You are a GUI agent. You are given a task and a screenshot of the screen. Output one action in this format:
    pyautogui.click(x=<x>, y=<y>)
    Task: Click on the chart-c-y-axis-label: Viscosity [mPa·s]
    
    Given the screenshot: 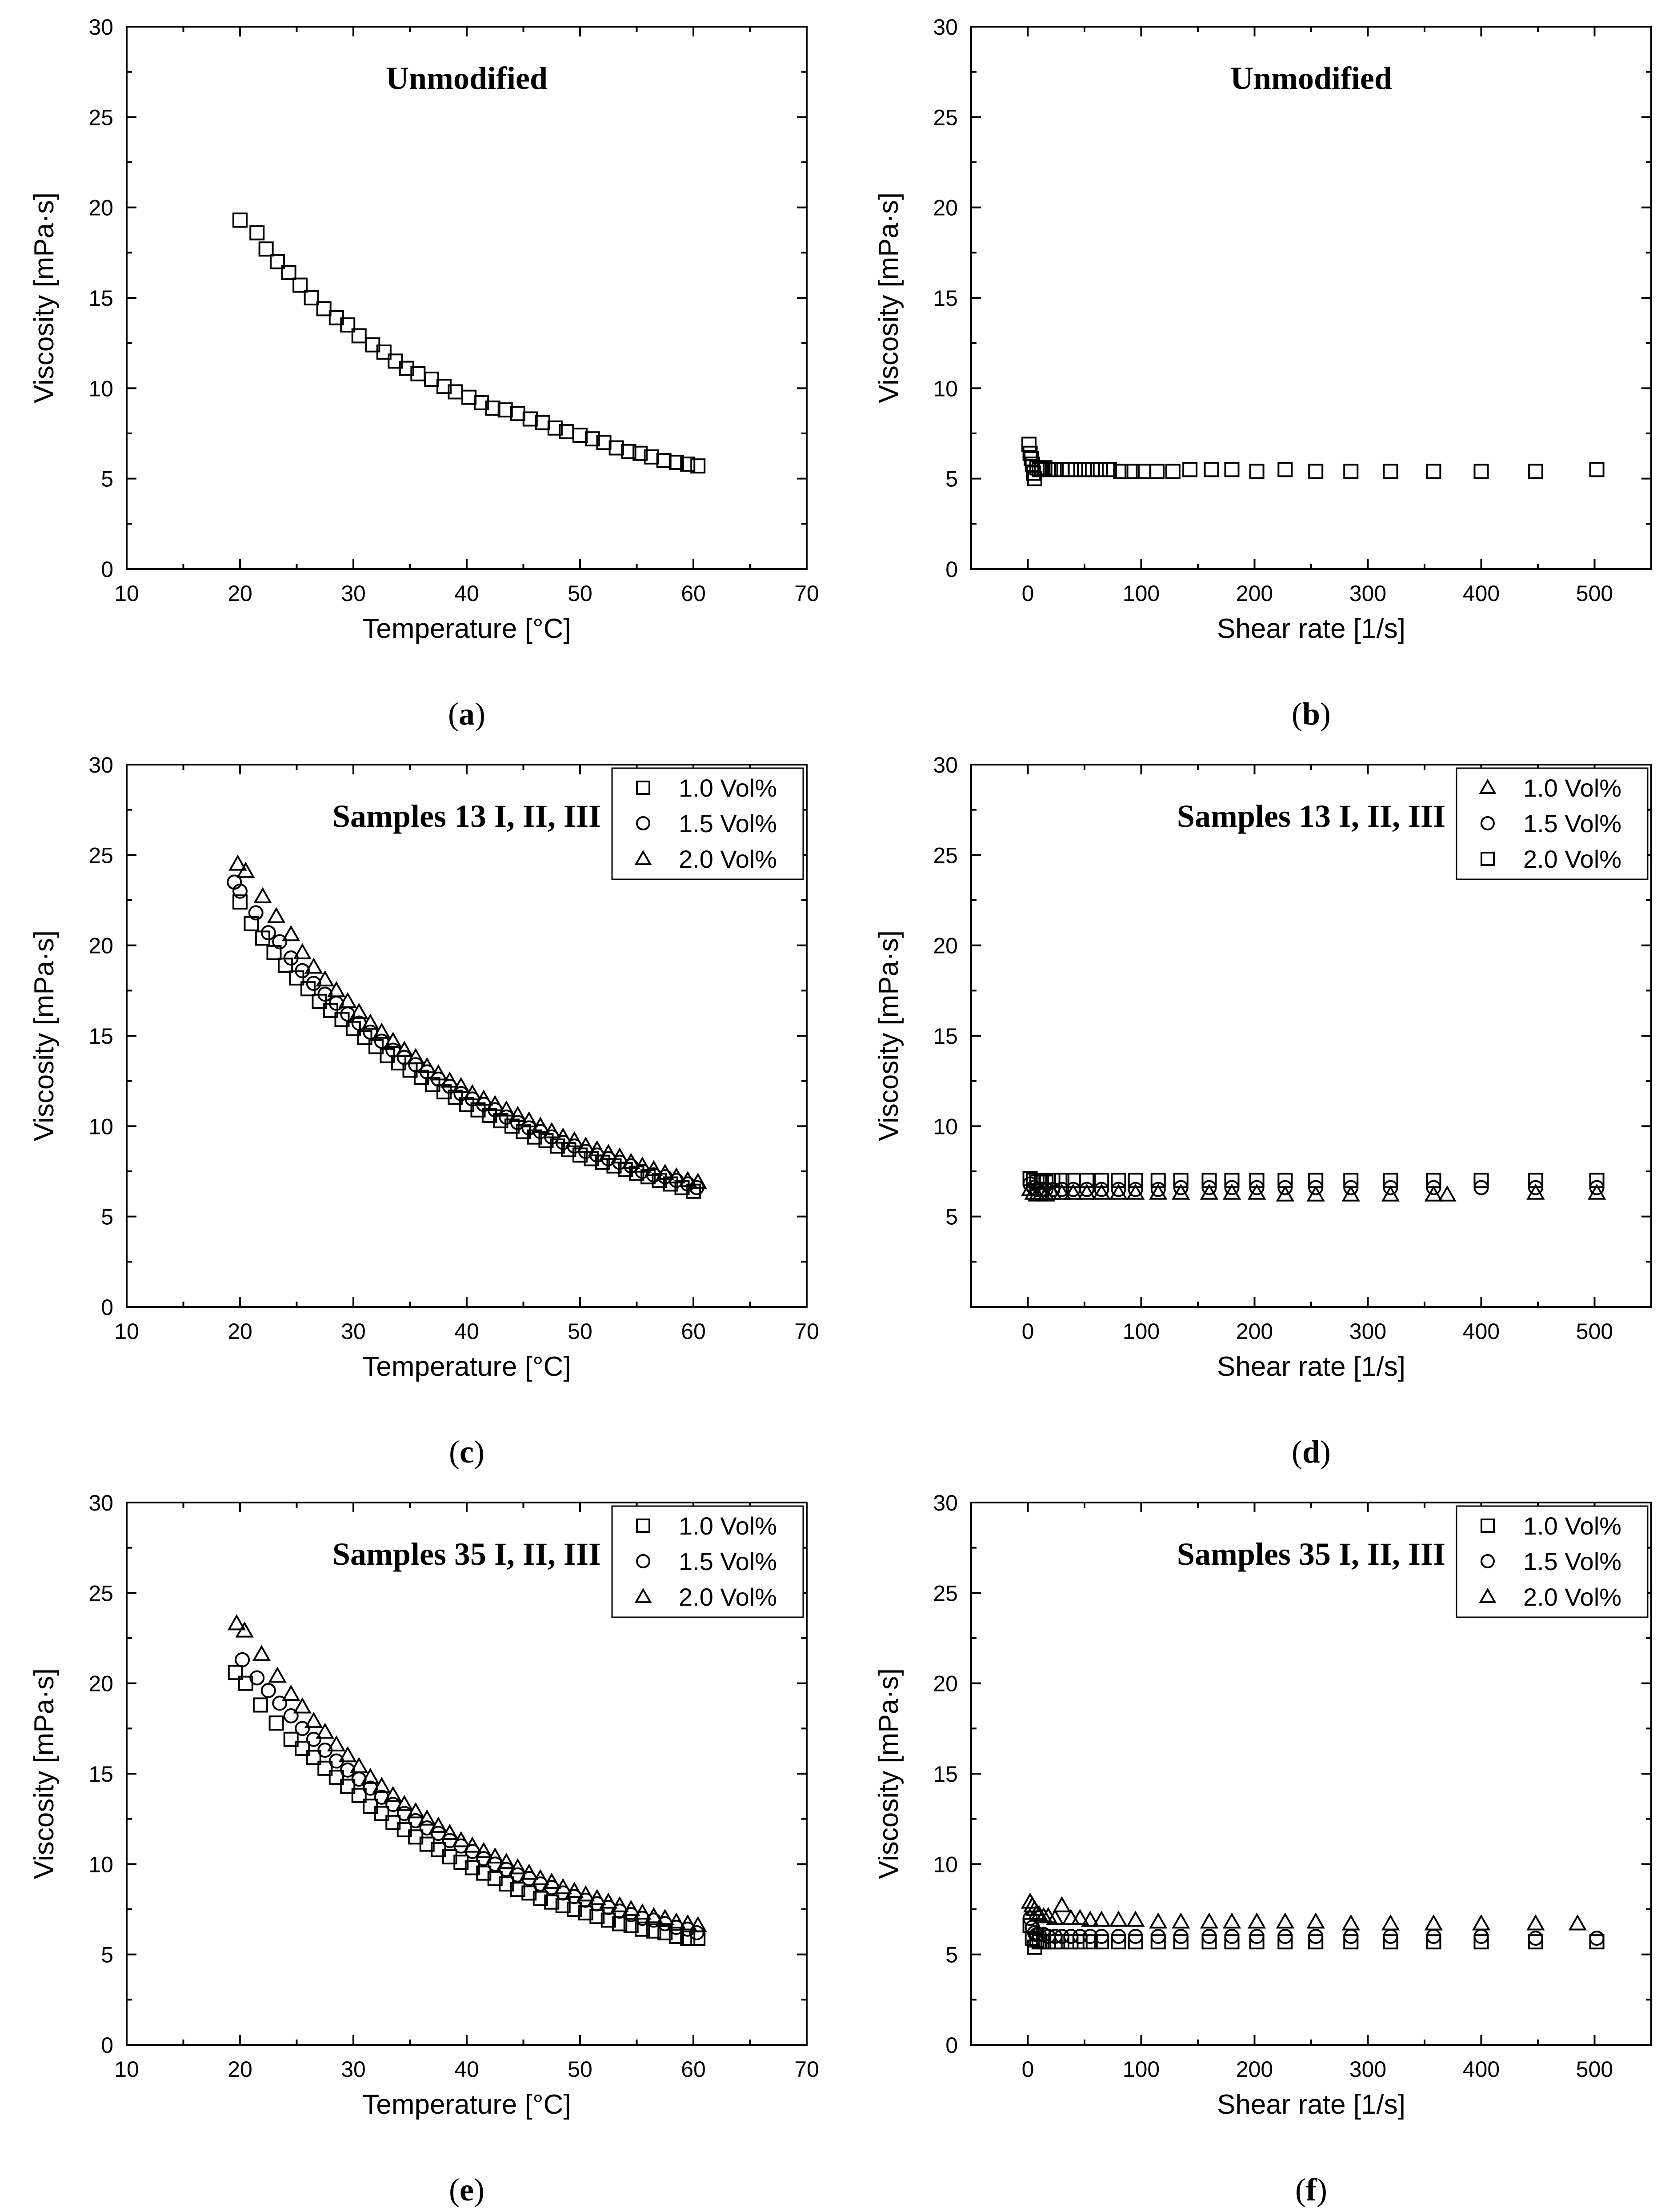 What is the action you would take?
    pyautogui.click(x=44, y=1035)
    